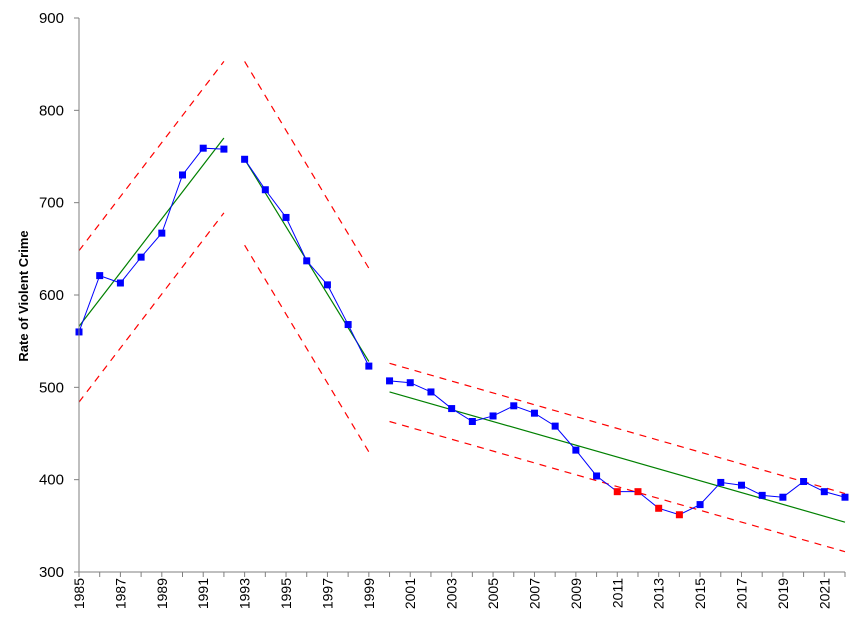 This screenshot has height=627, width=856. Describe the element at coordinates (659, 593) in the screenshot. I see `x-tick-label: 2013` at that location.